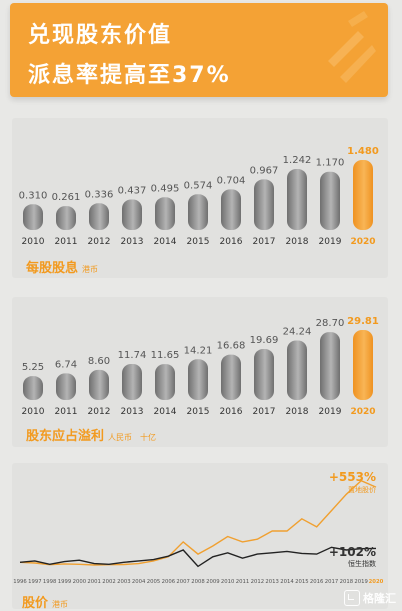  I want to click on price-year-tick-label: 2011, so click(242, 582).